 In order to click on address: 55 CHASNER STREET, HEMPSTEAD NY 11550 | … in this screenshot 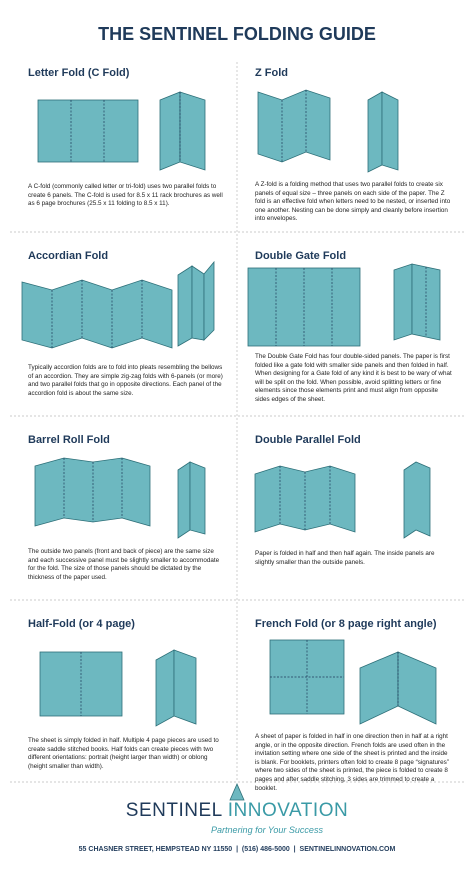, I will do `click(237, 849)`.